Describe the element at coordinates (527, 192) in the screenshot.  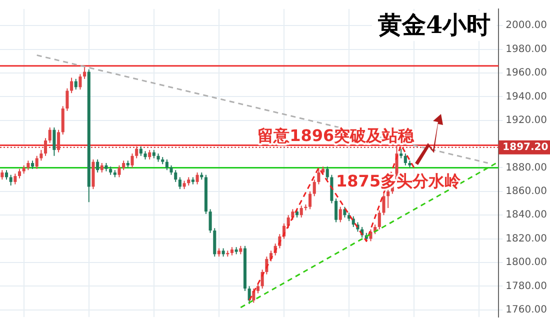
I see `y-tick-label: 1860.00` at that location.